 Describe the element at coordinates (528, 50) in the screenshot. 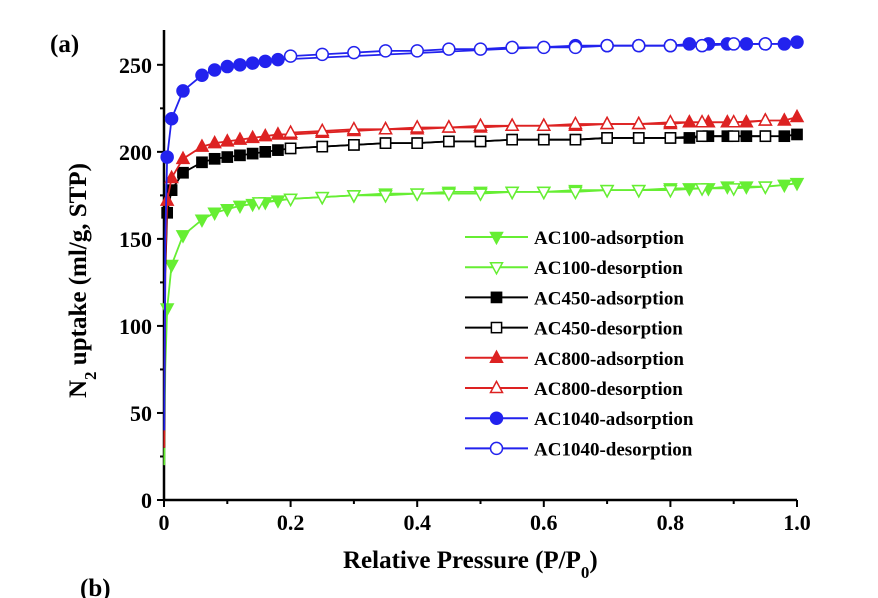

I see `series-ac1040-desorption` at that location.